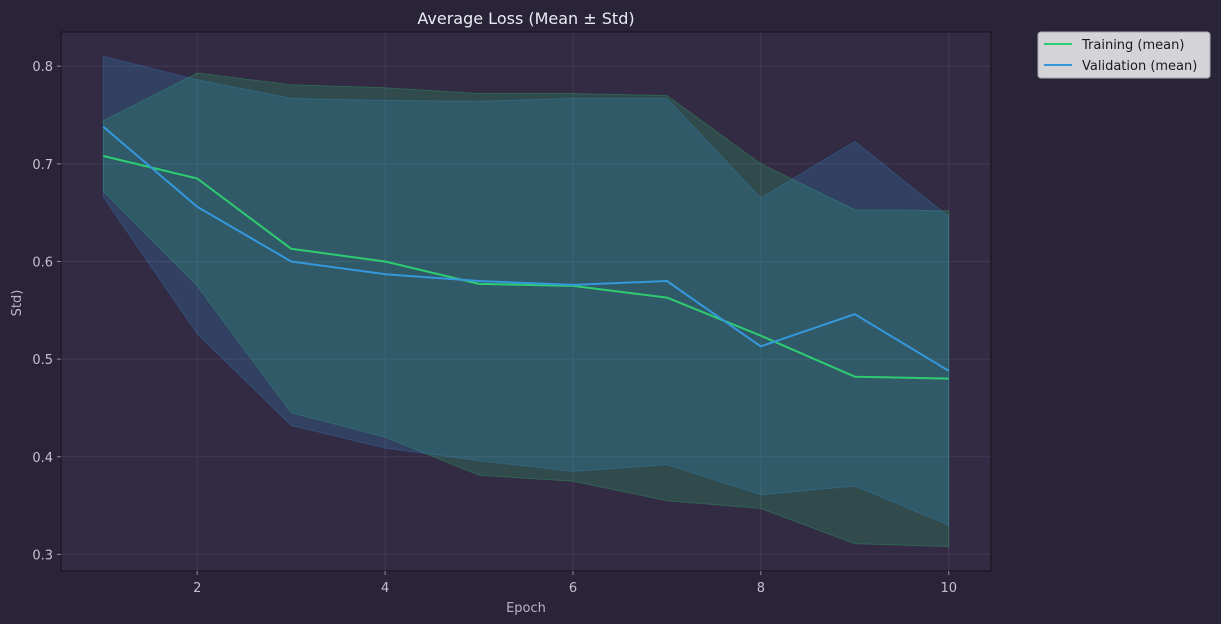 This screenshot has width=1221, height=624. I want to click on chart-title: Average Loss (Mean ± Std), so click(525, 18).